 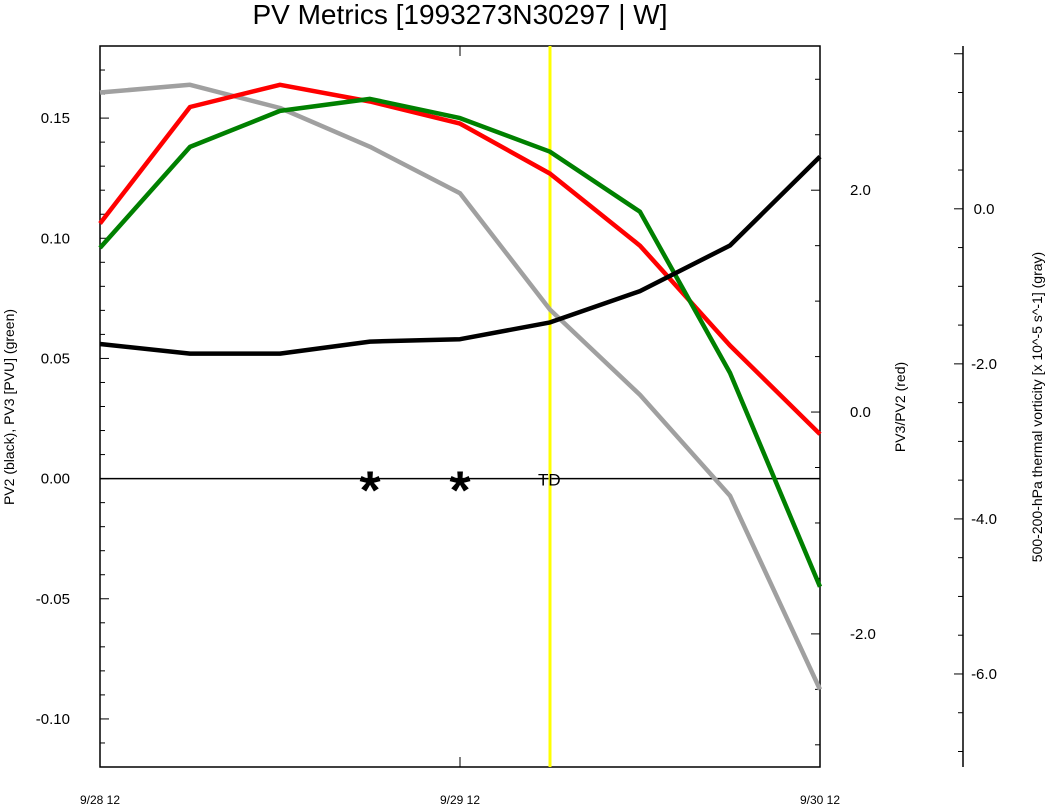 I want to click on annotation-layer: * * TD, so click(x=459, y=491).